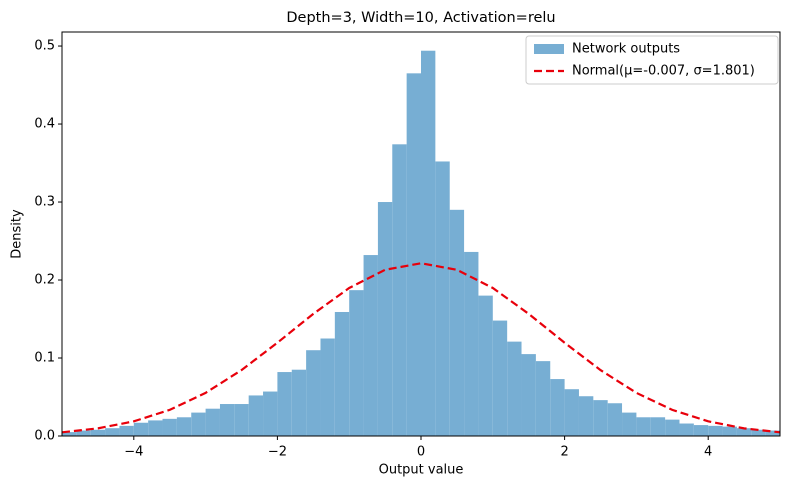 This screenshot has height=490, width=790. I want to click on legend-box, so click(652, 60).